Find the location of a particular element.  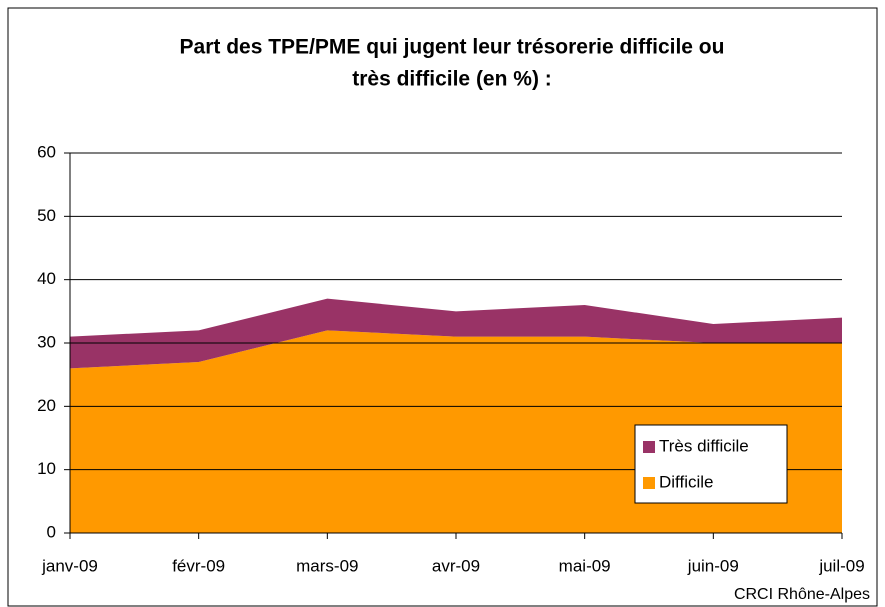

x-tick-label: janv-09 is located at coordinates (69, 565).